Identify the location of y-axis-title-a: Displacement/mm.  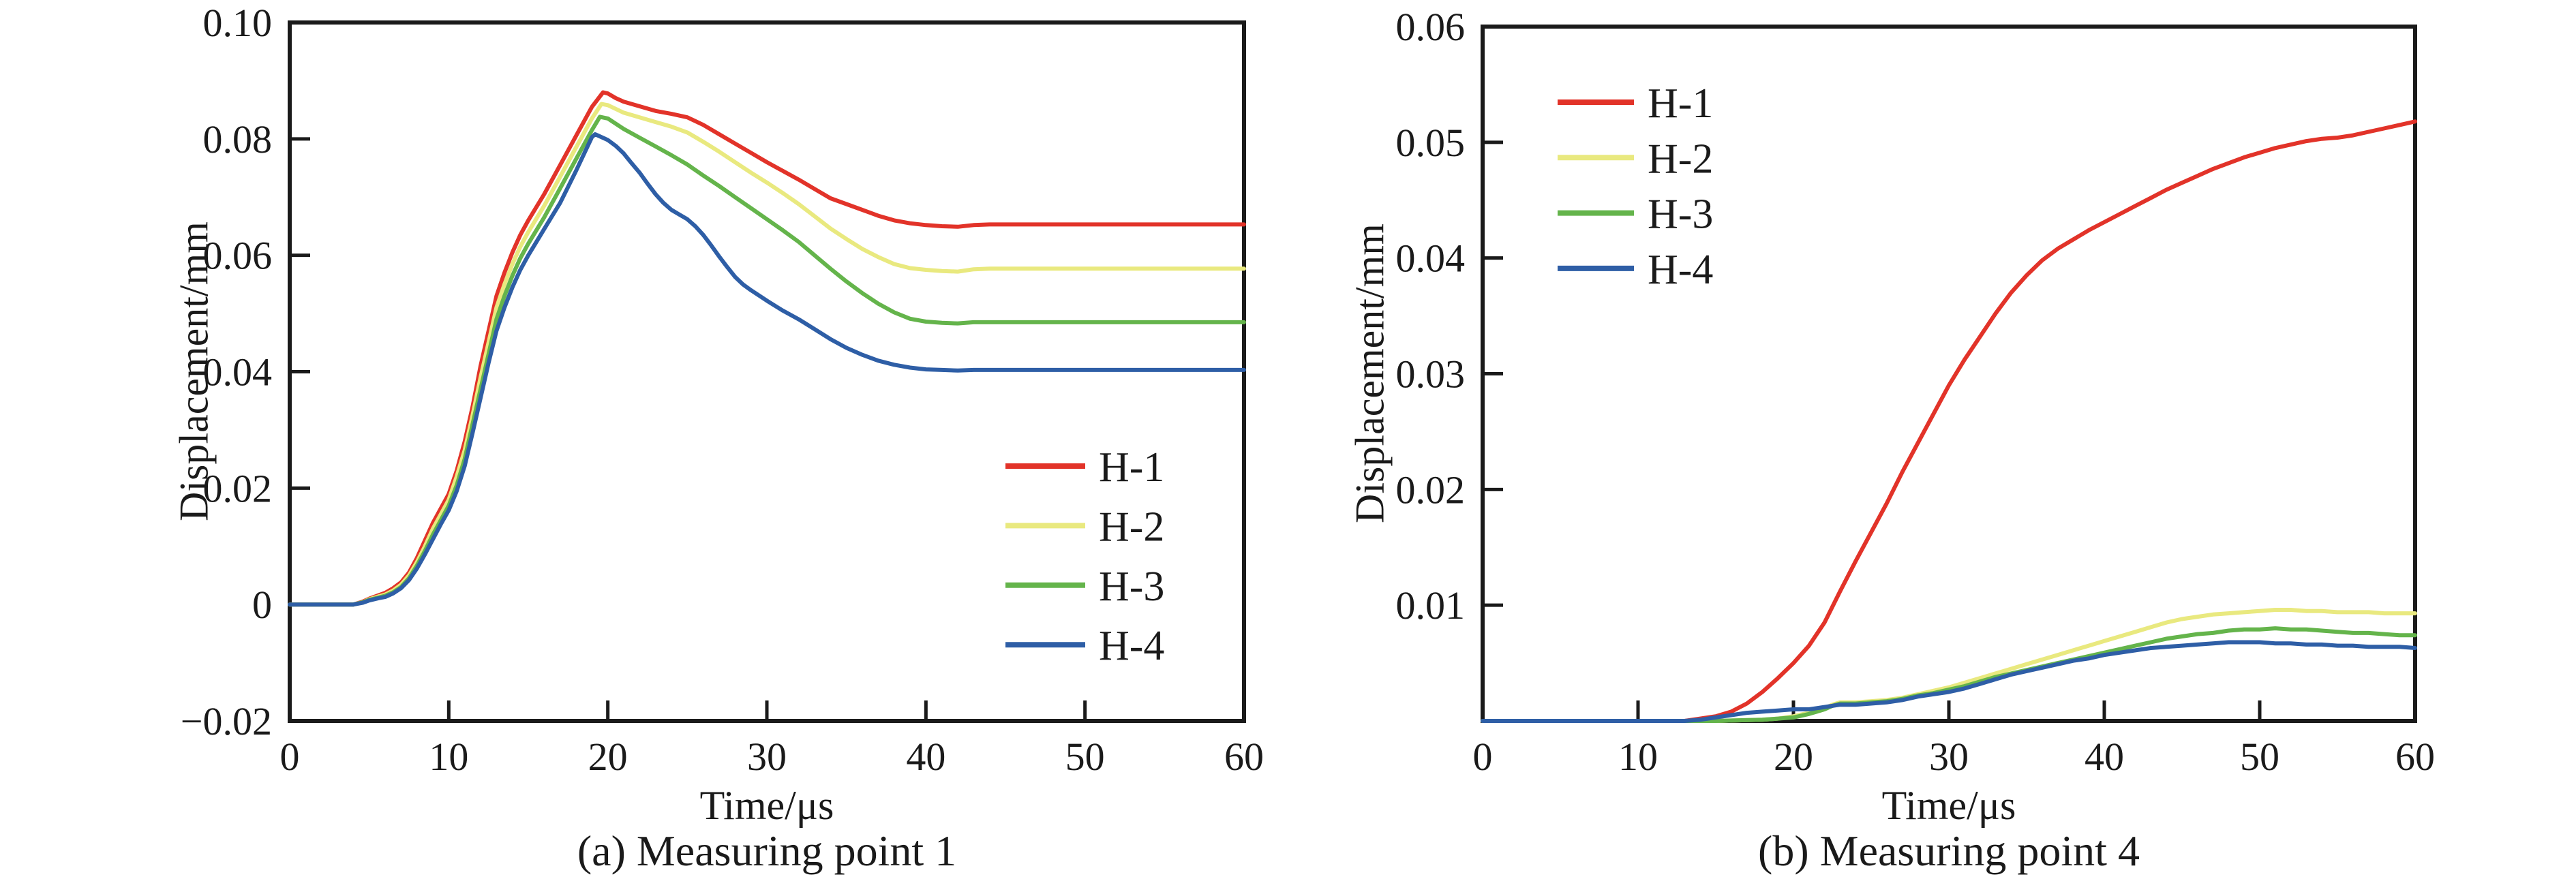
(194, 371).